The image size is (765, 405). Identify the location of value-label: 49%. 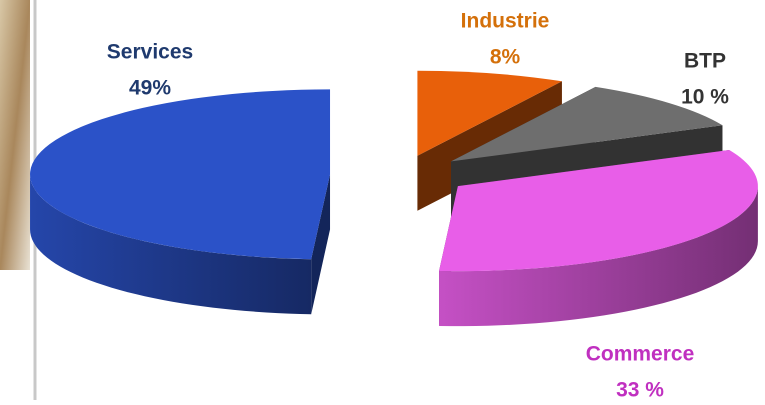
(150, 88).